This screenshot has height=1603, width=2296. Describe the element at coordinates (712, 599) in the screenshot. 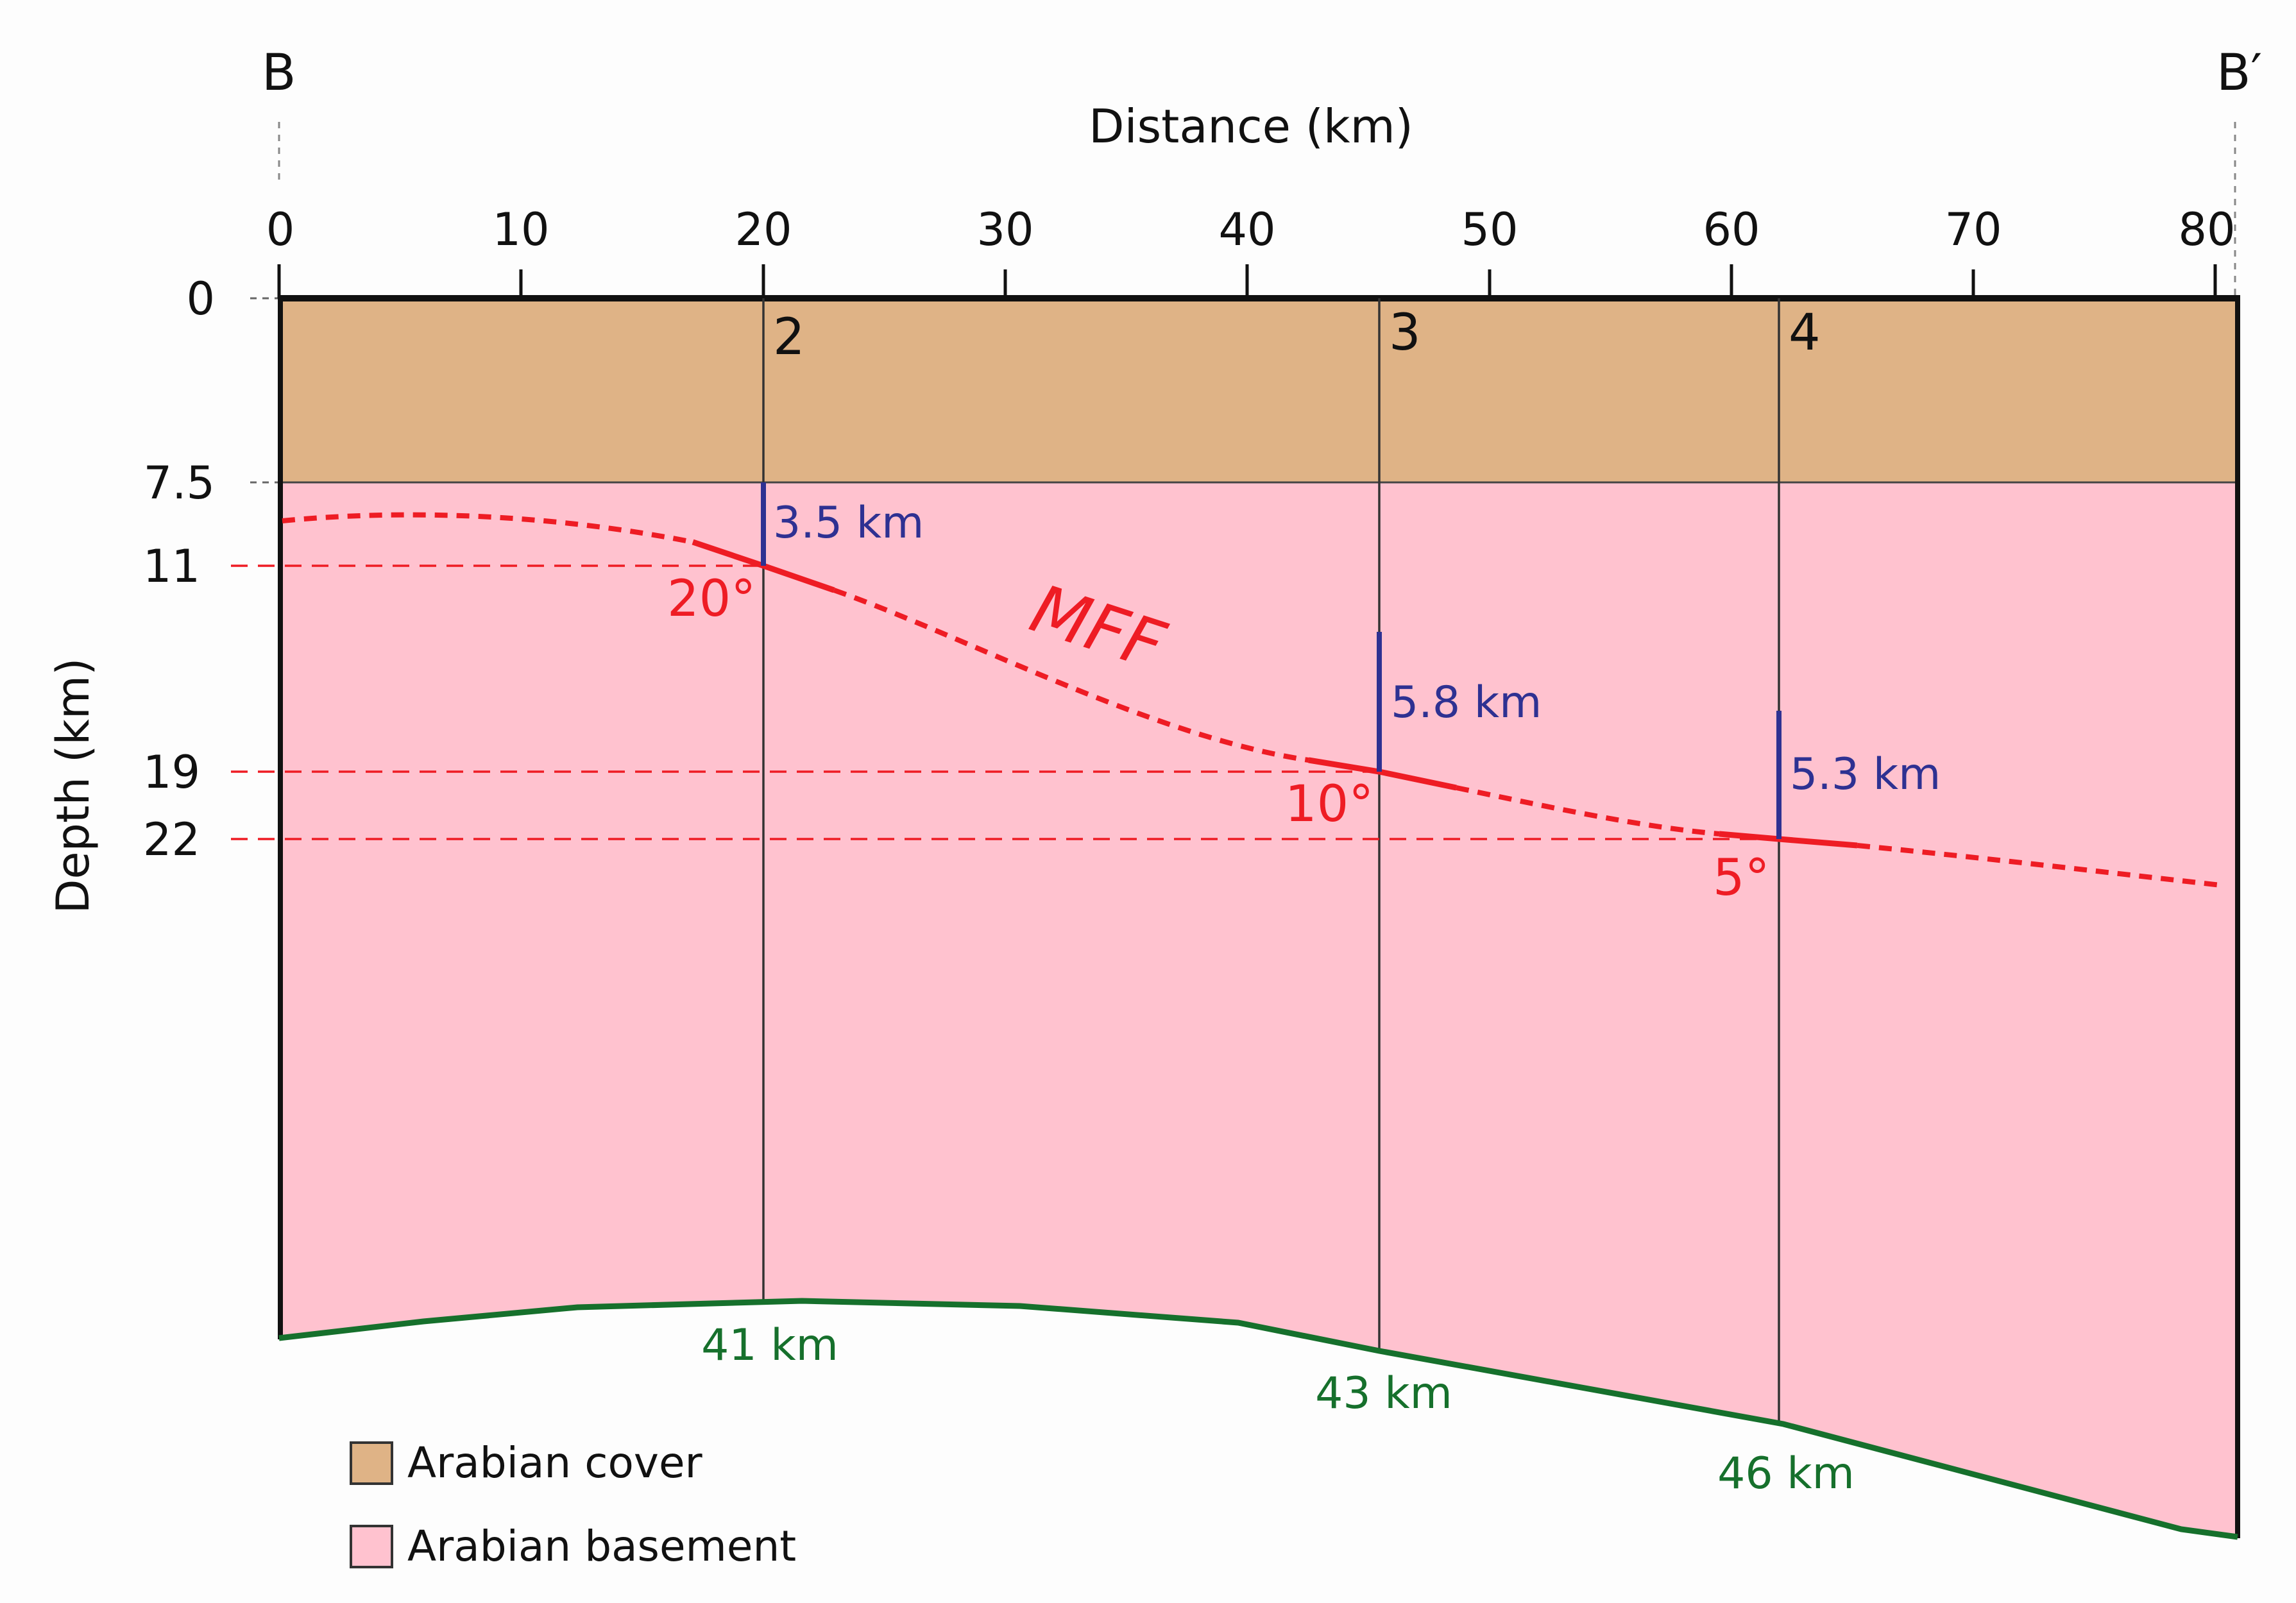

I see `dip-label-2: 20°` at that location.